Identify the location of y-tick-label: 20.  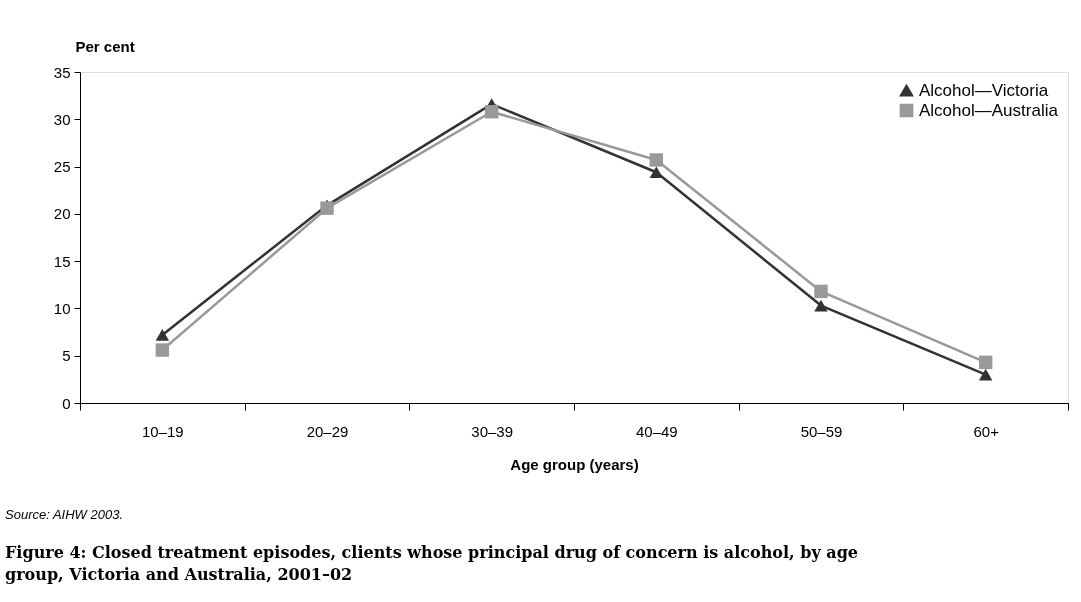
(62, 214).